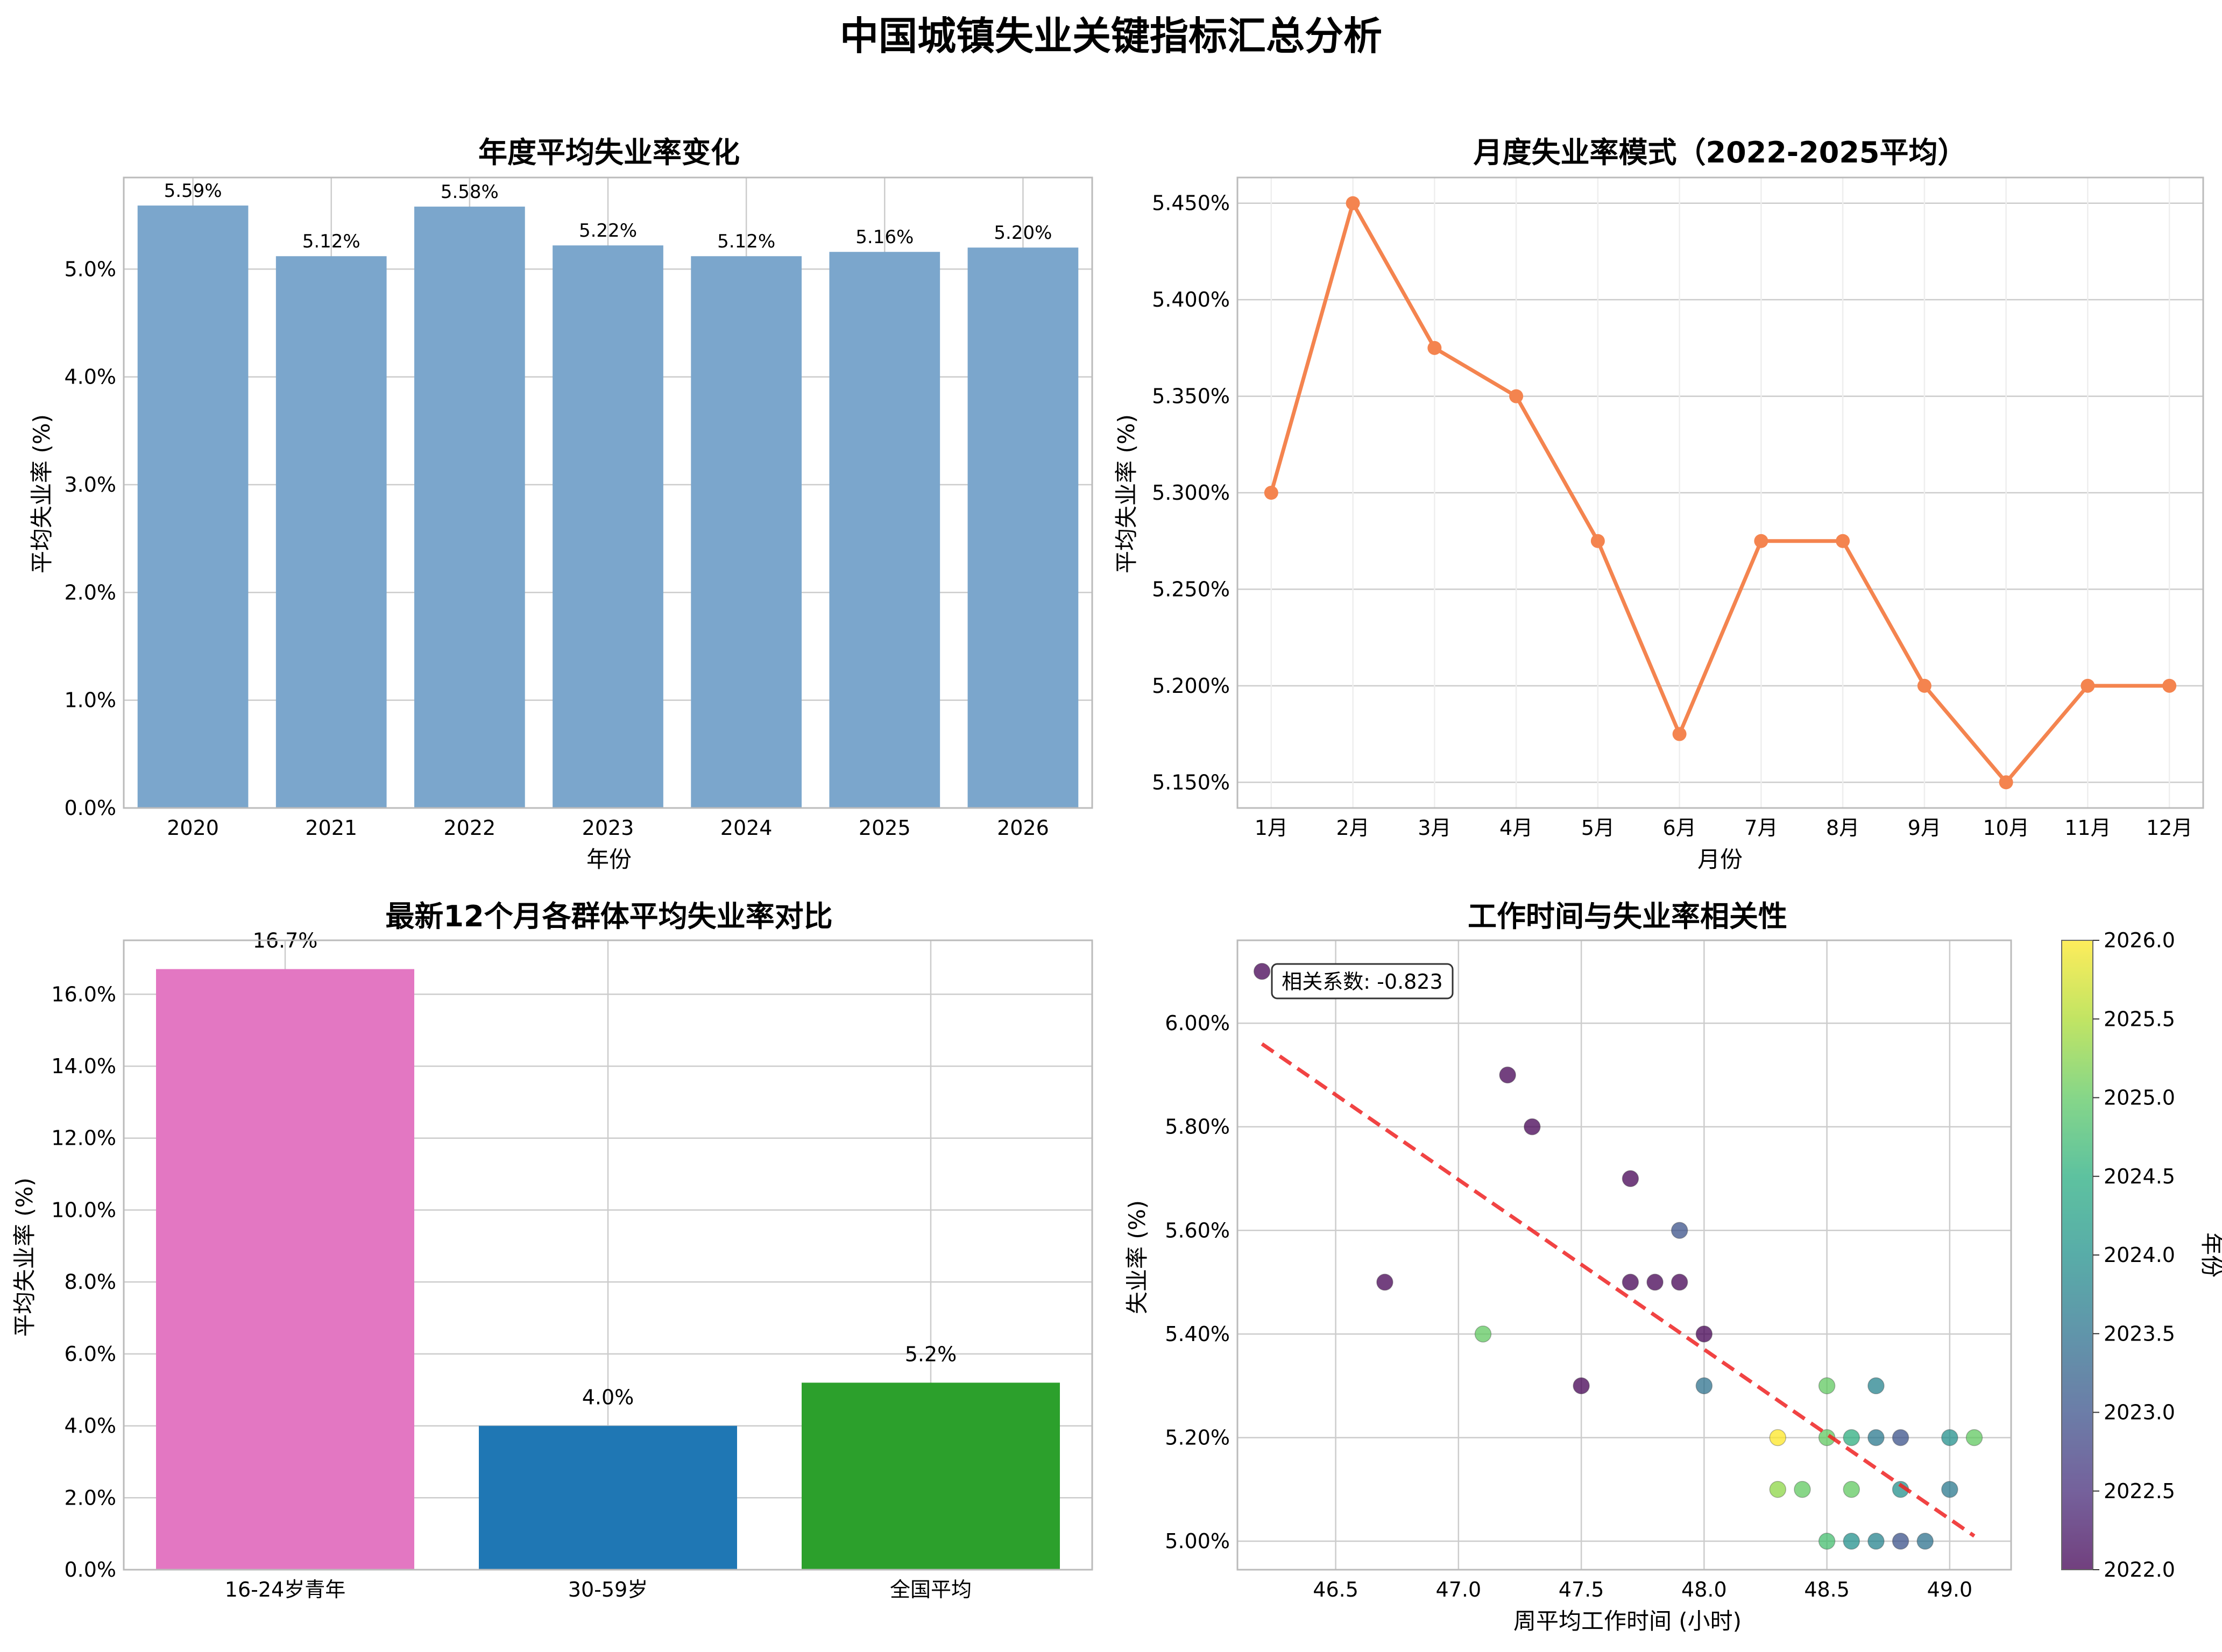 Image resolution: width=2222 pixels, height=1652 pixels. Describe the element at coordinates (931, 1476) in the screenshot. I see `bar-全国平均` at that location.